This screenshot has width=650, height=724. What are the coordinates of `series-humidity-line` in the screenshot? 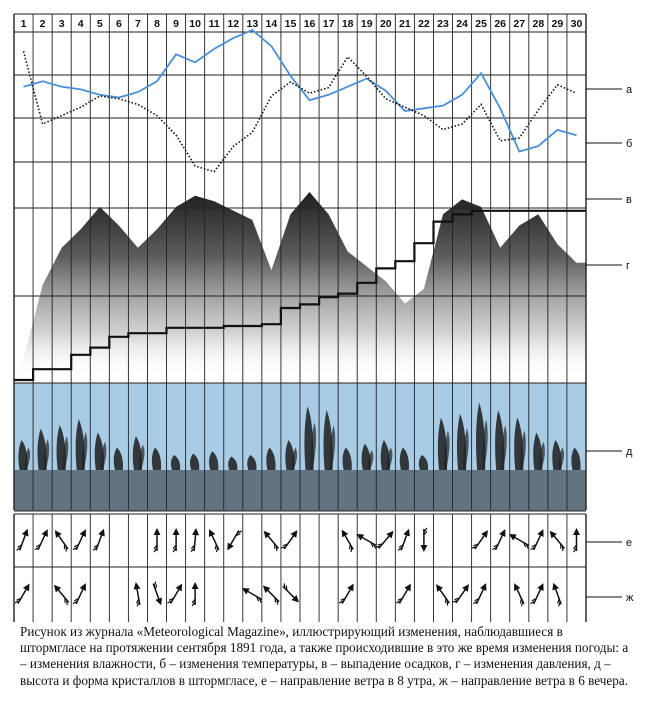 It's located at (300, 90).